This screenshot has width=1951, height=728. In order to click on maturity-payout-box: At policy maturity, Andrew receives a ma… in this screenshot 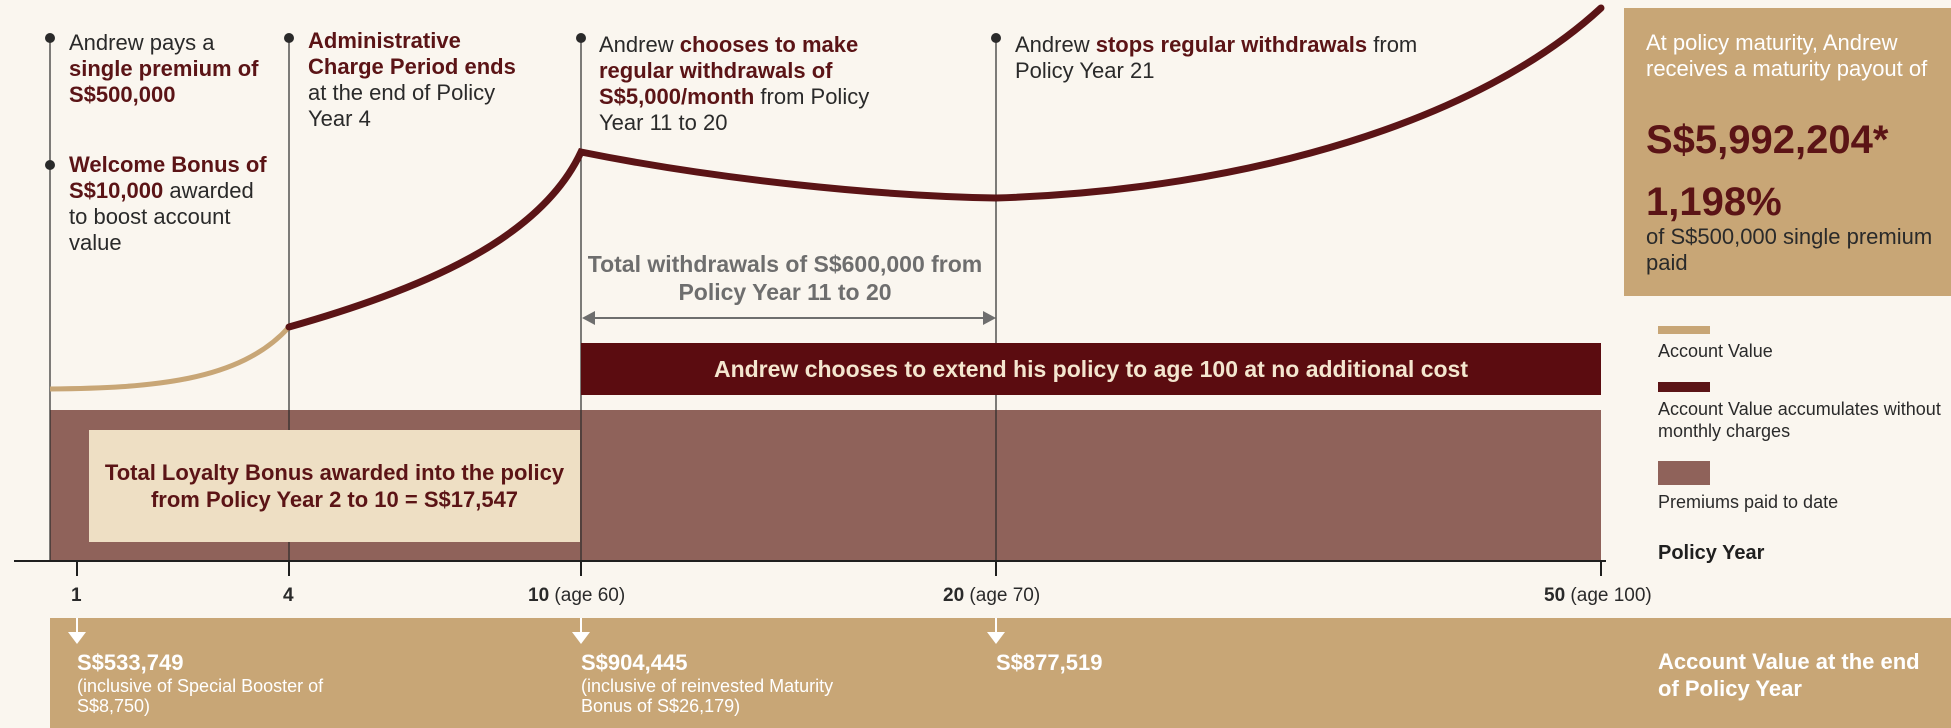, I will do `click(1787, 152)`.